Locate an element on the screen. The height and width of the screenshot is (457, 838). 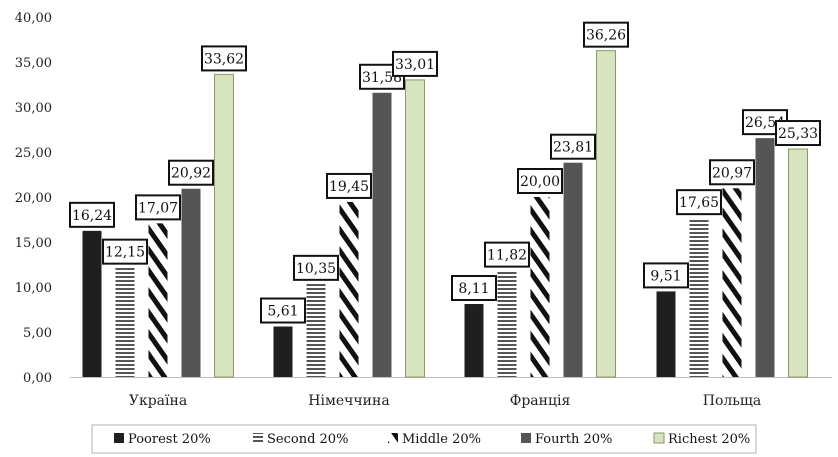
category-label: Україна is located at coordinates (158, 401).